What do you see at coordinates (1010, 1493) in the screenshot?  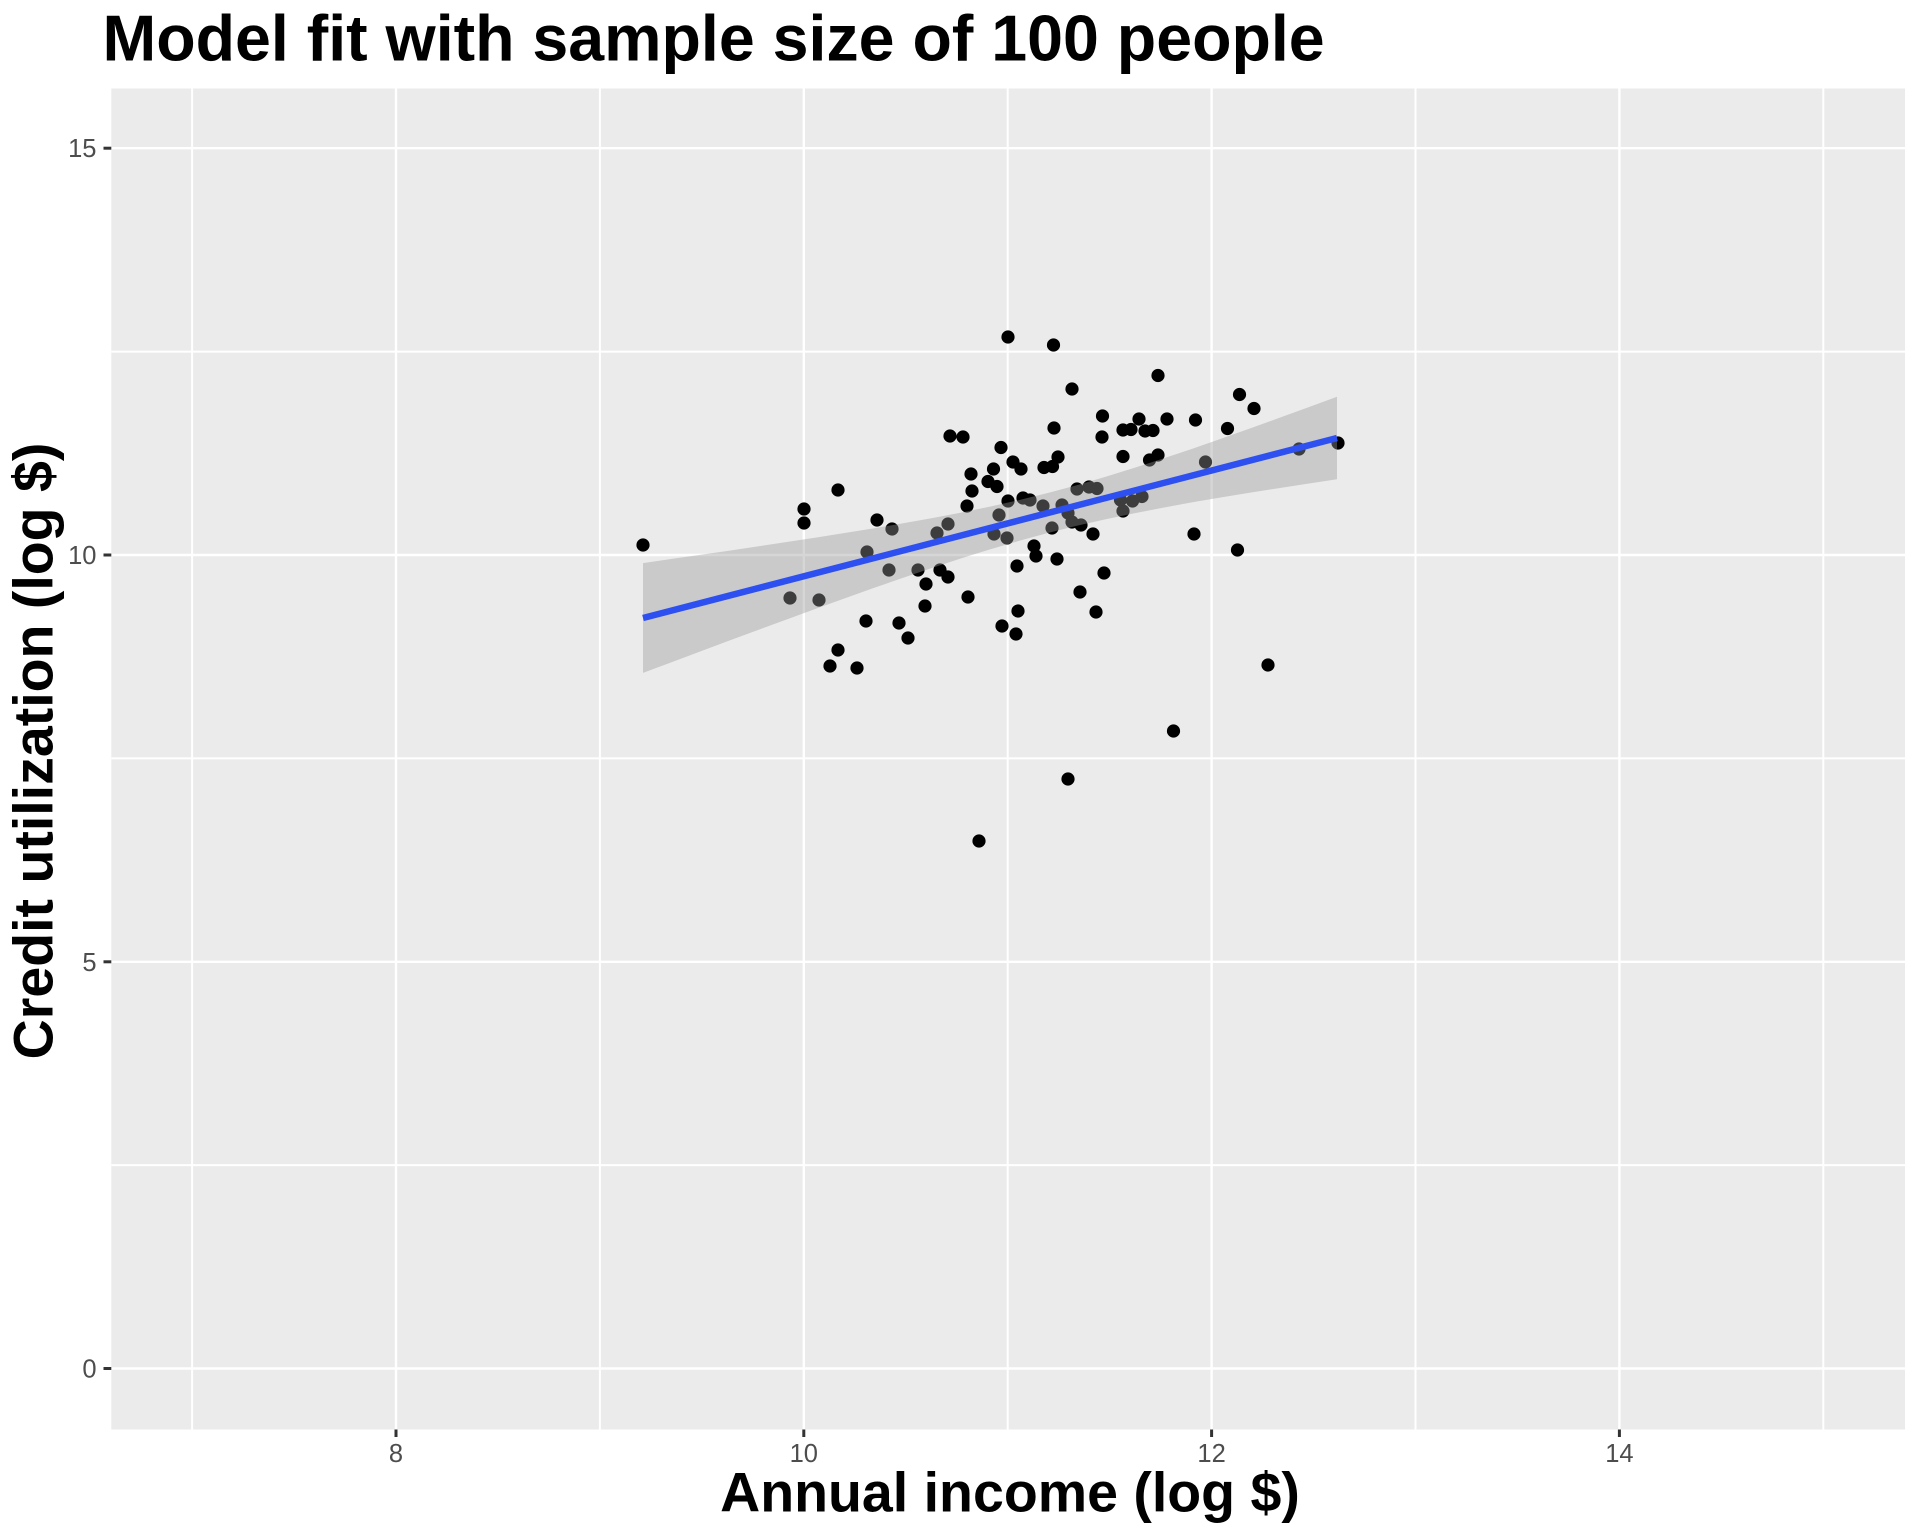 I see `svg-text: Annual income (log $)` at bounding box center [1010, 1493].